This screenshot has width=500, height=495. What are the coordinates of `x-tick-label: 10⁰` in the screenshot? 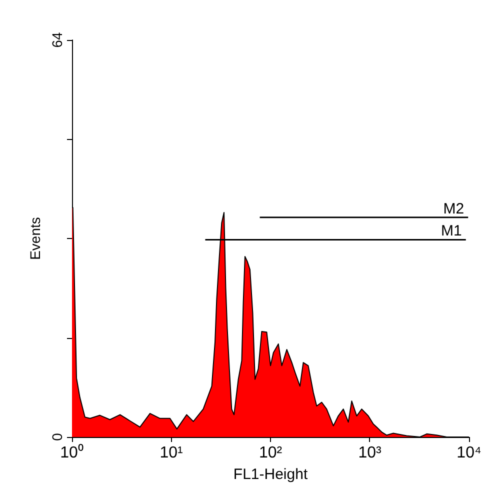 It's located at (72, 453).